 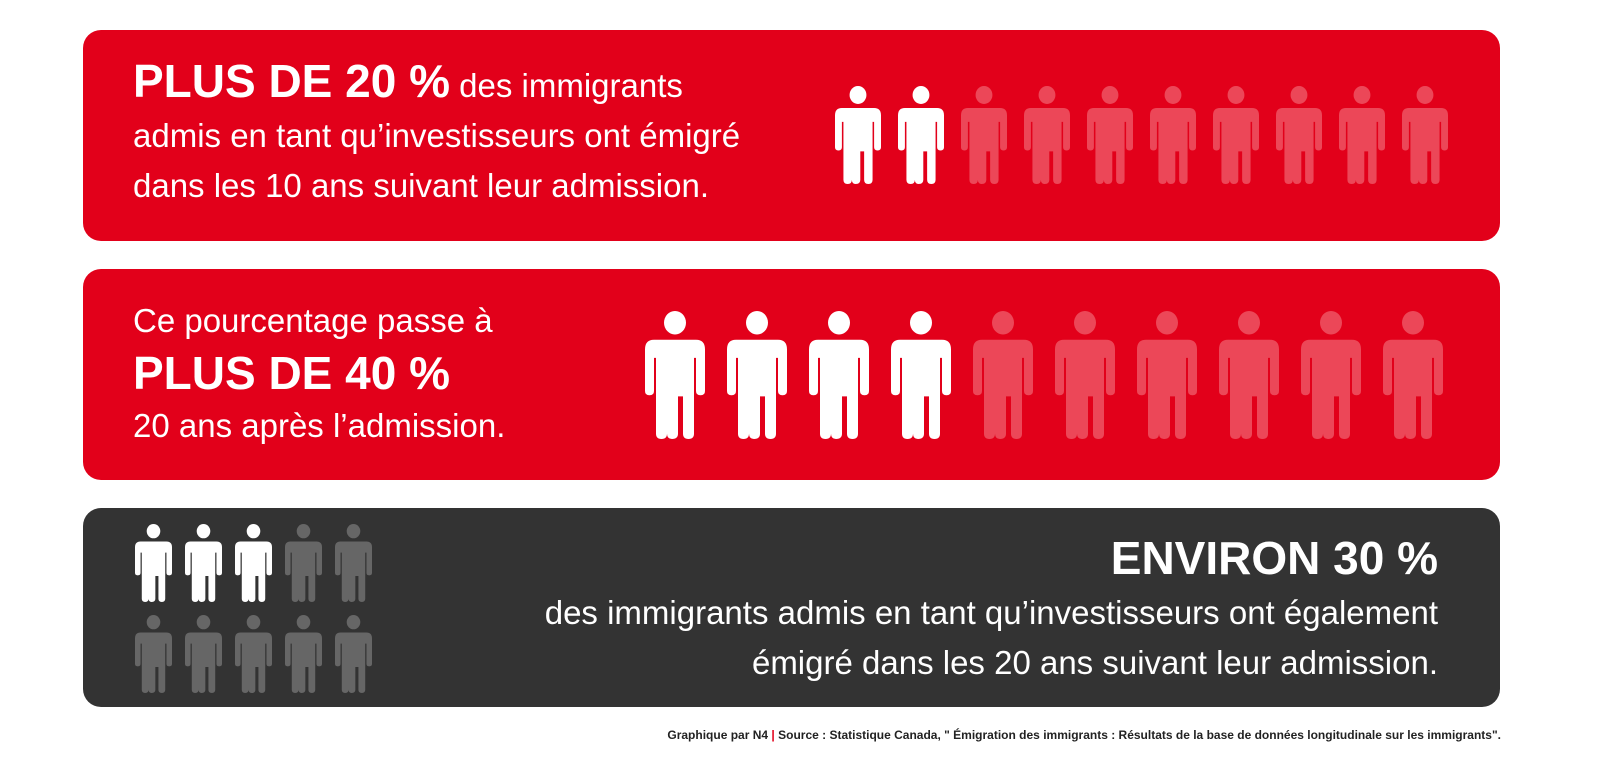 I want to click on stat-text-line-3: dans les 10 ans suivant leur admission., so click(x=421, y=185).